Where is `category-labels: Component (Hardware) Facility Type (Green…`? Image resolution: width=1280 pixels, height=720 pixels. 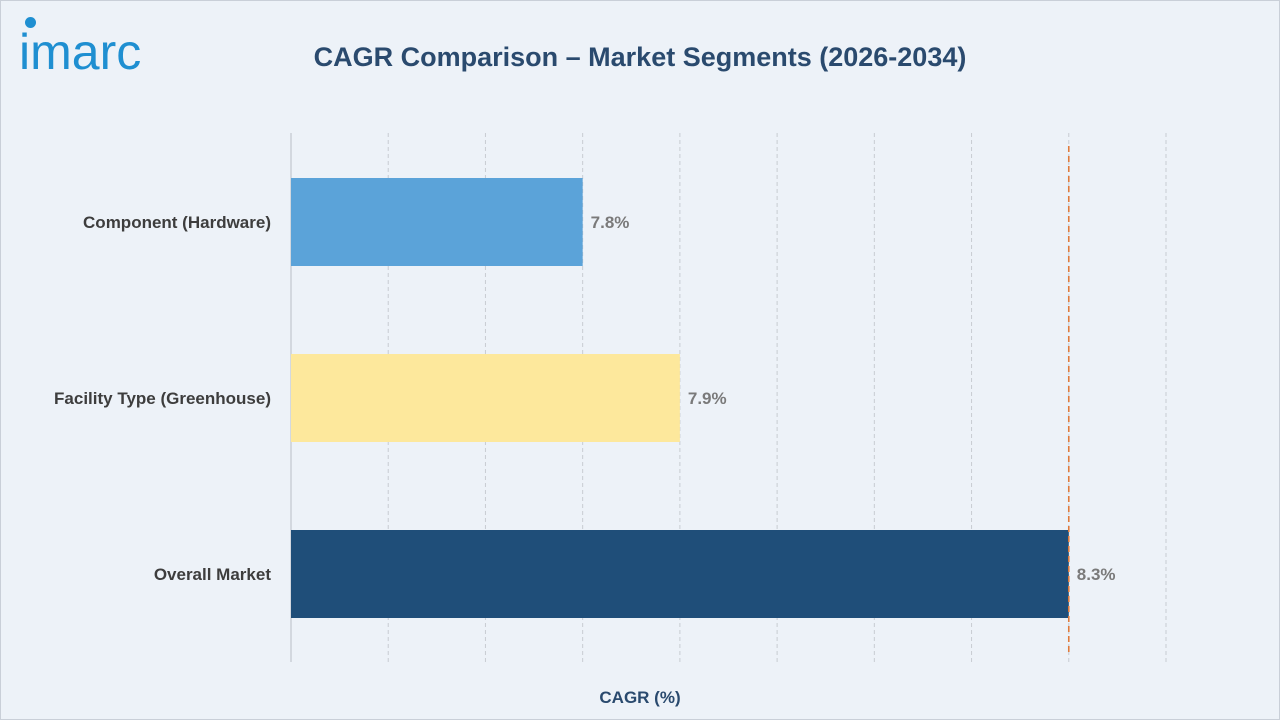 category-labels: Component (Hardware) Facility Type (Green… is located at coordinates (162, 398).